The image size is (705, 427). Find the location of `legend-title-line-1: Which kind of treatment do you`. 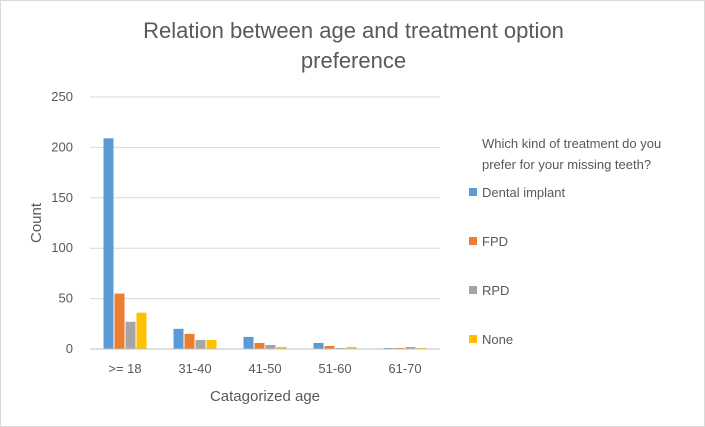

legend-title-line-1: Which kind of treatment do you is located at coordinates (571, 143).